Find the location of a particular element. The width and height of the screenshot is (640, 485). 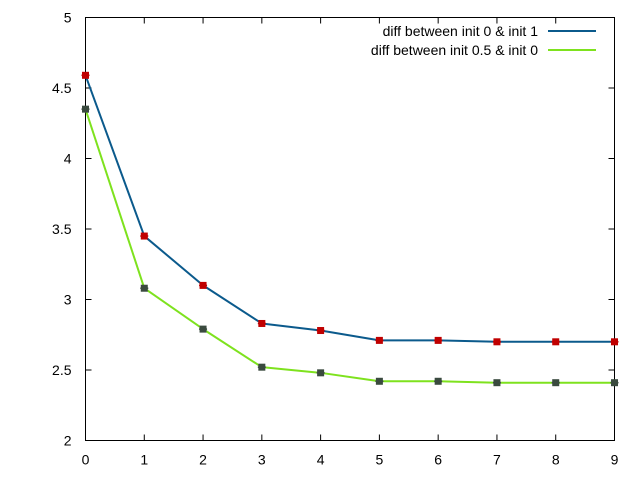

y-tick-label: 3.5 is located at coordinates (62, 229).